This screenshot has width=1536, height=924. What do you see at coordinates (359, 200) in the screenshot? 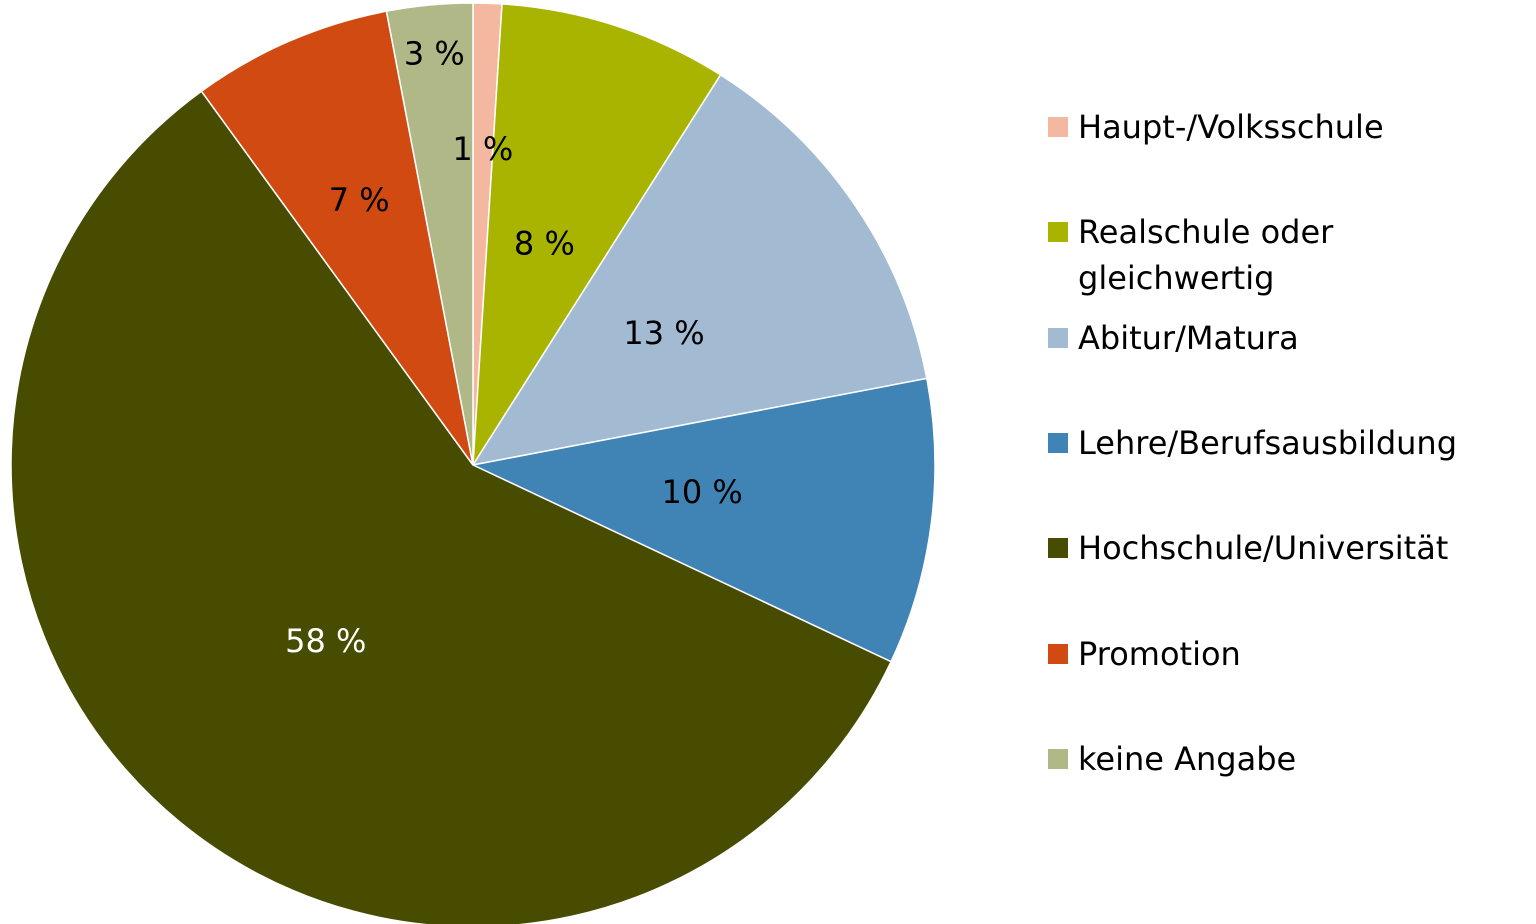
I see `data-label: 7 %` at bounding box center [359, 200].